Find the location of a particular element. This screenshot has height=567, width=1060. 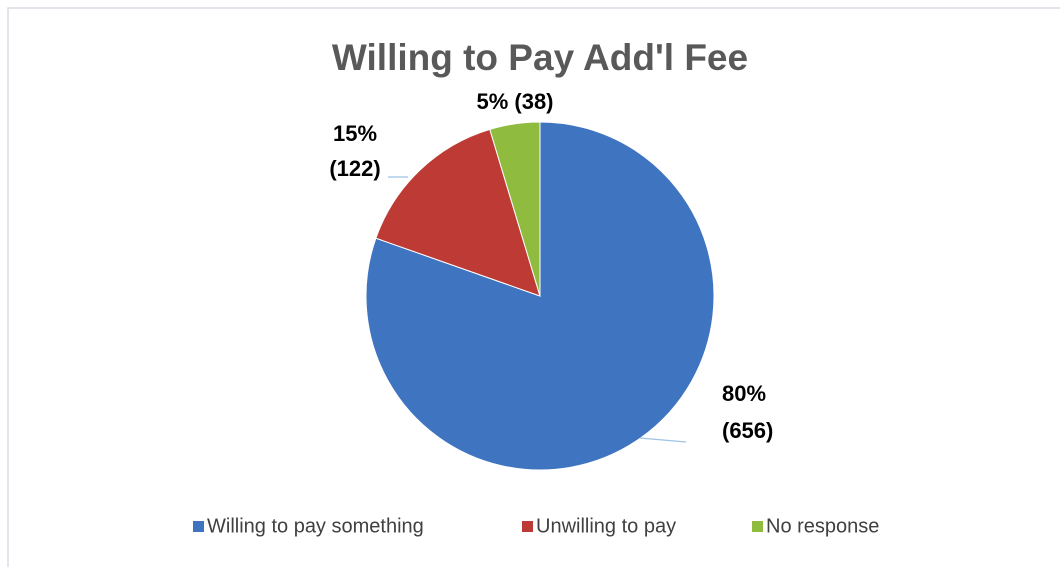

legend-label: Unwilling to pay is located at coordinates (606, 526).